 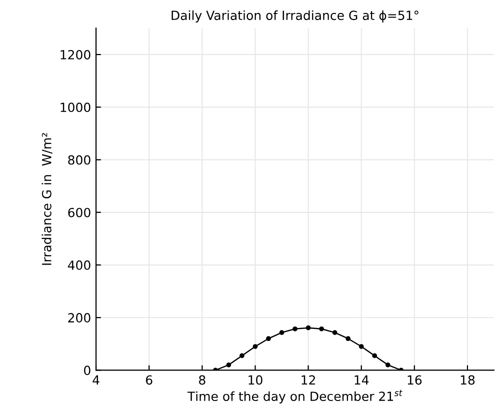 What do you see at coordinates (75, 107) in the screenshot?
I see `y-tick-label: 1000` at bounding box center [75, 107].